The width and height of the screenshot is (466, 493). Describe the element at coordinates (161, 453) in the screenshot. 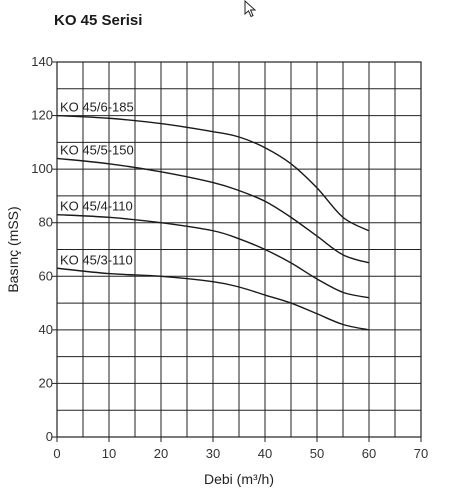

I see `x-tick-label: 20` at that location.